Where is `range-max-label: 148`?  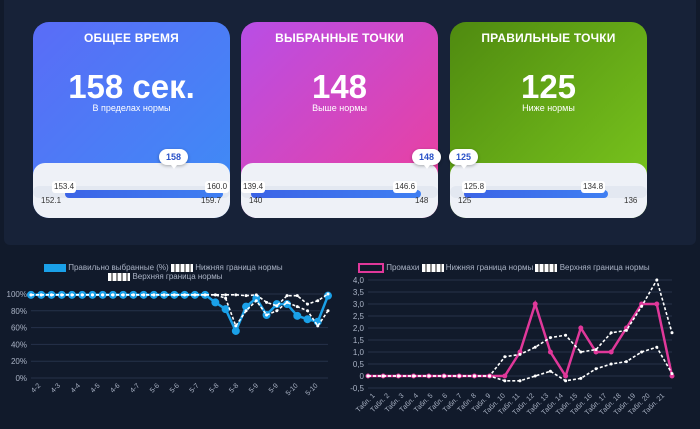
range-max-label: 148 is located at coordinates (422, 200).